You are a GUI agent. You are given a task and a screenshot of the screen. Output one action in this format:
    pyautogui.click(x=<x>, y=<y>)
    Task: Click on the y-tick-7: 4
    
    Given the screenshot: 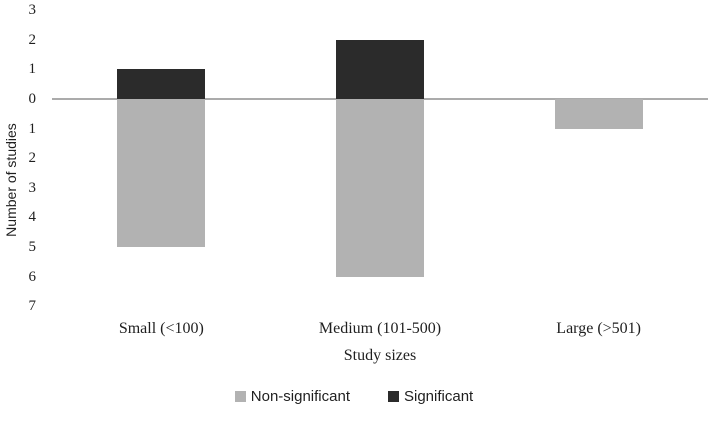 What is the action you would take?
    pyautogui.click(x=32, y=217)
    